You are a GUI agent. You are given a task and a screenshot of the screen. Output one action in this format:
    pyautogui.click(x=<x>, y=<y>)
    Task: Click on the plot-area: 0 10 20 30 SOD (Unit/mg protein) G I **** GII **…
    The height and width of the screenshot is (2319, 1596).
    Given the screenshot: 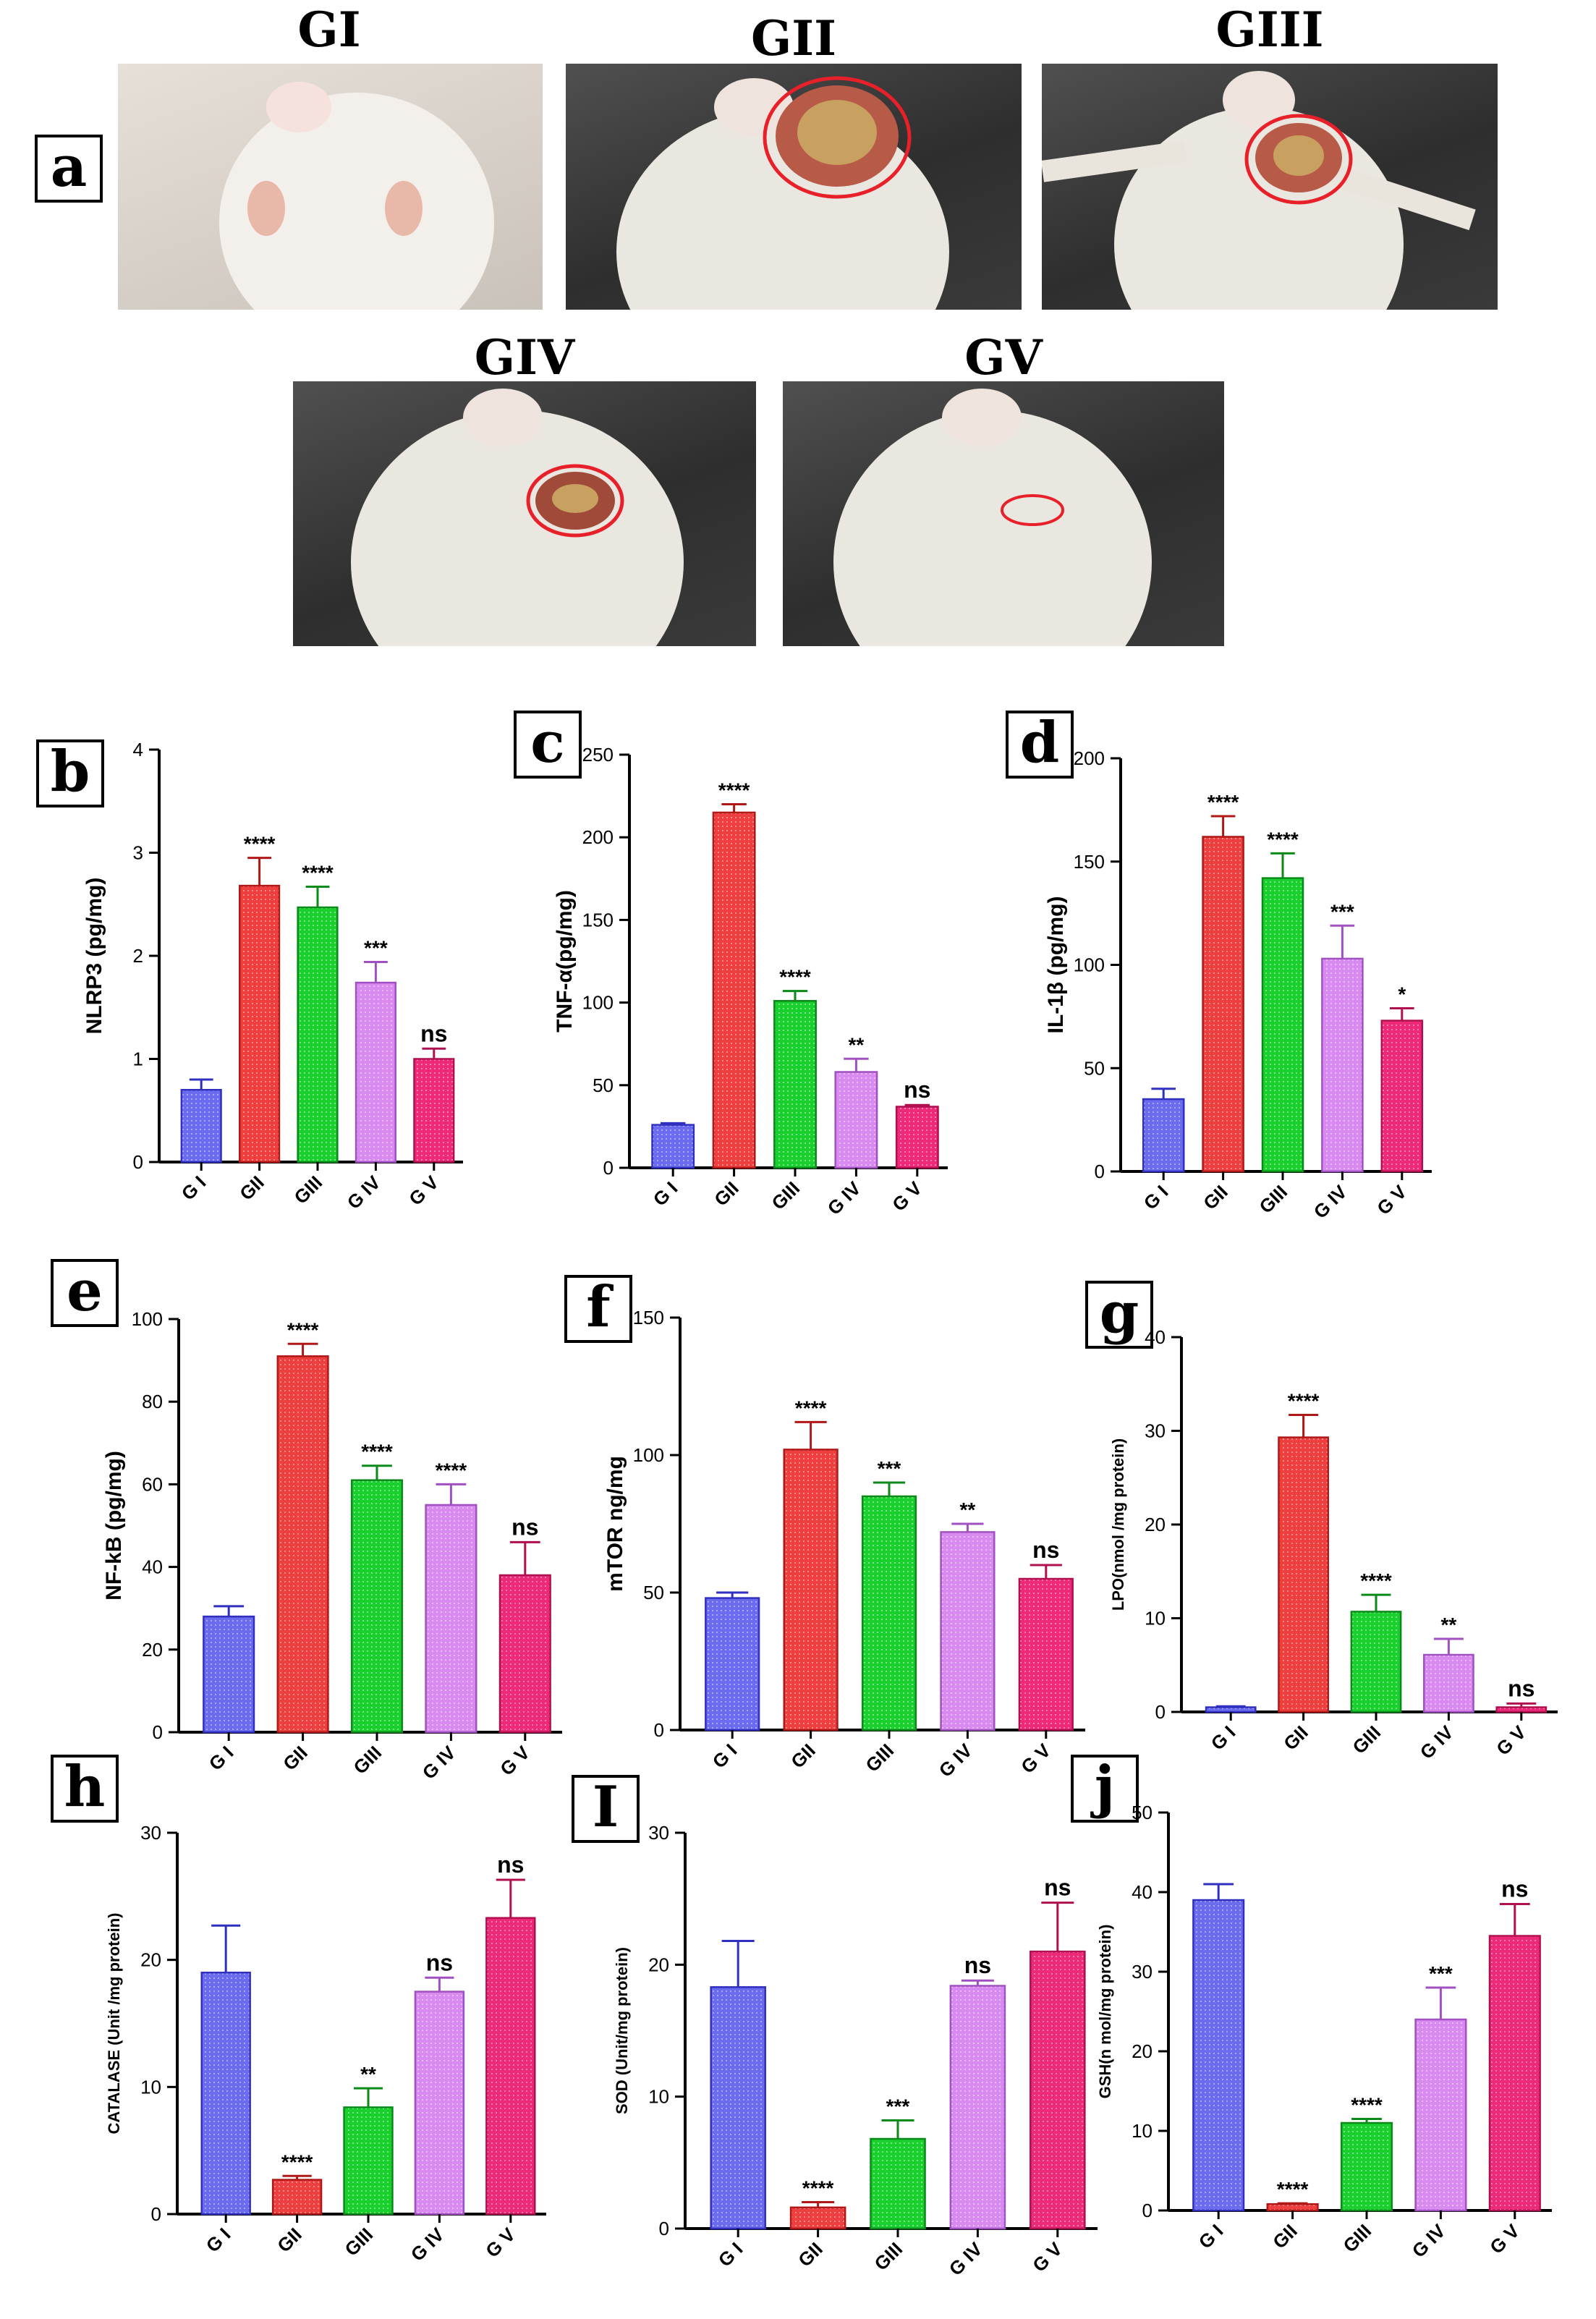 What is the action you would take?
    pyautogui.click(x=855, y=2051)
    